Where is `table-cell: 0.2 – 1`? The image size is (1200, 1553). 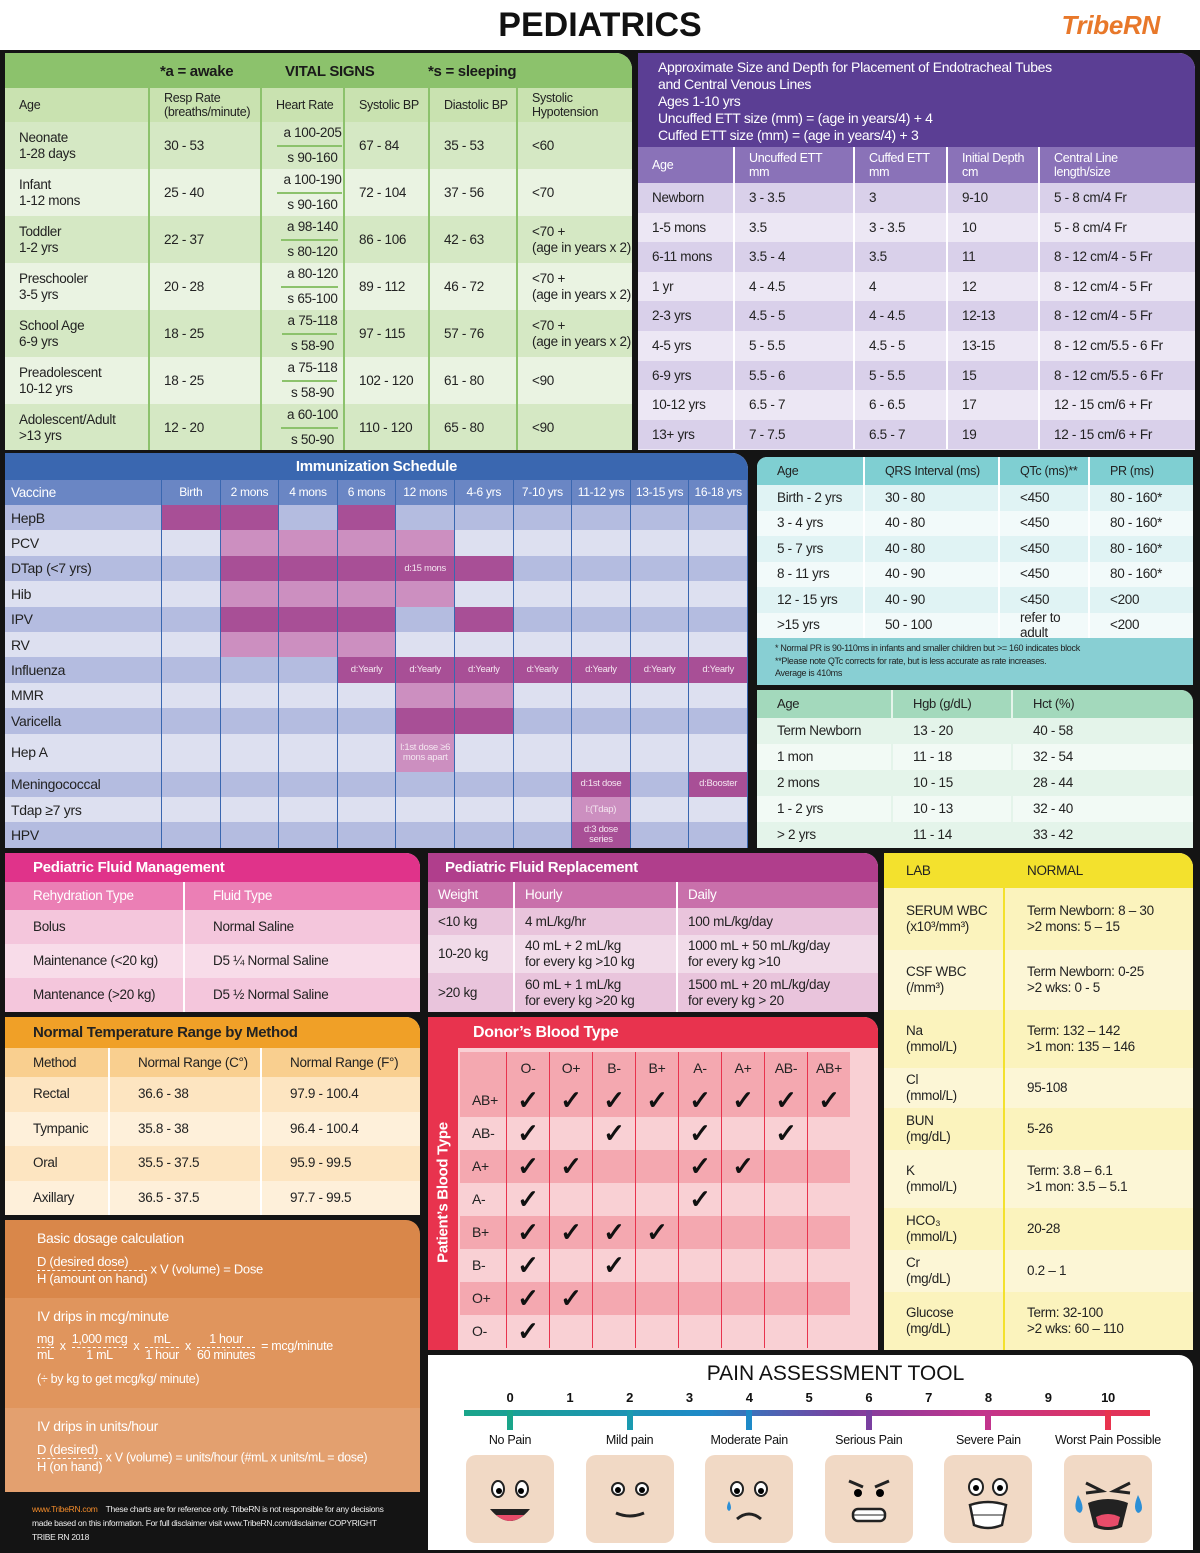
table-cell: 0.2 – 1 is located at coordinates (1099, 1271).